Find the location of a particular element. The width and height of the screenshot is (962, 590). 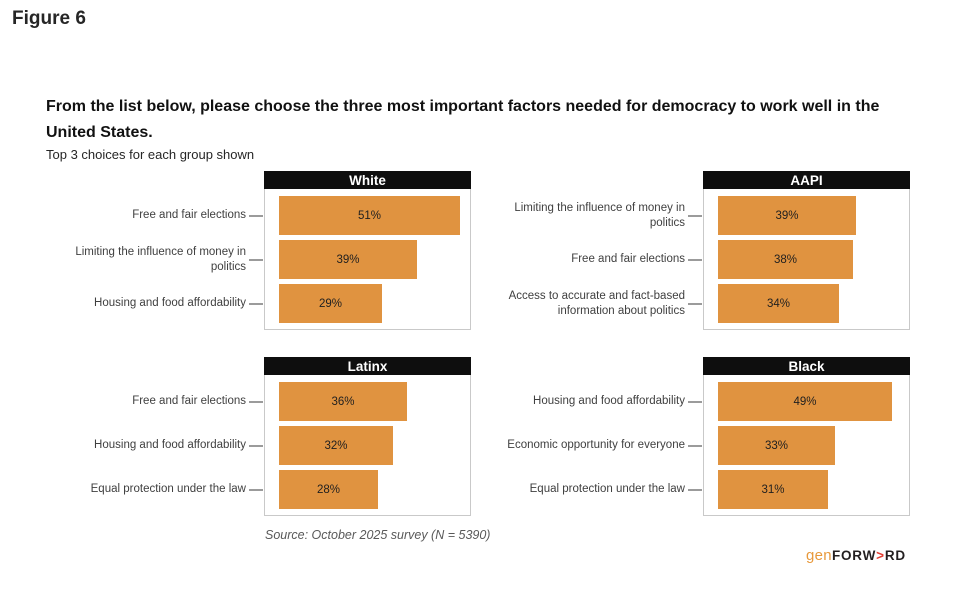

bar: 36% is located at coordinates (343, 401).